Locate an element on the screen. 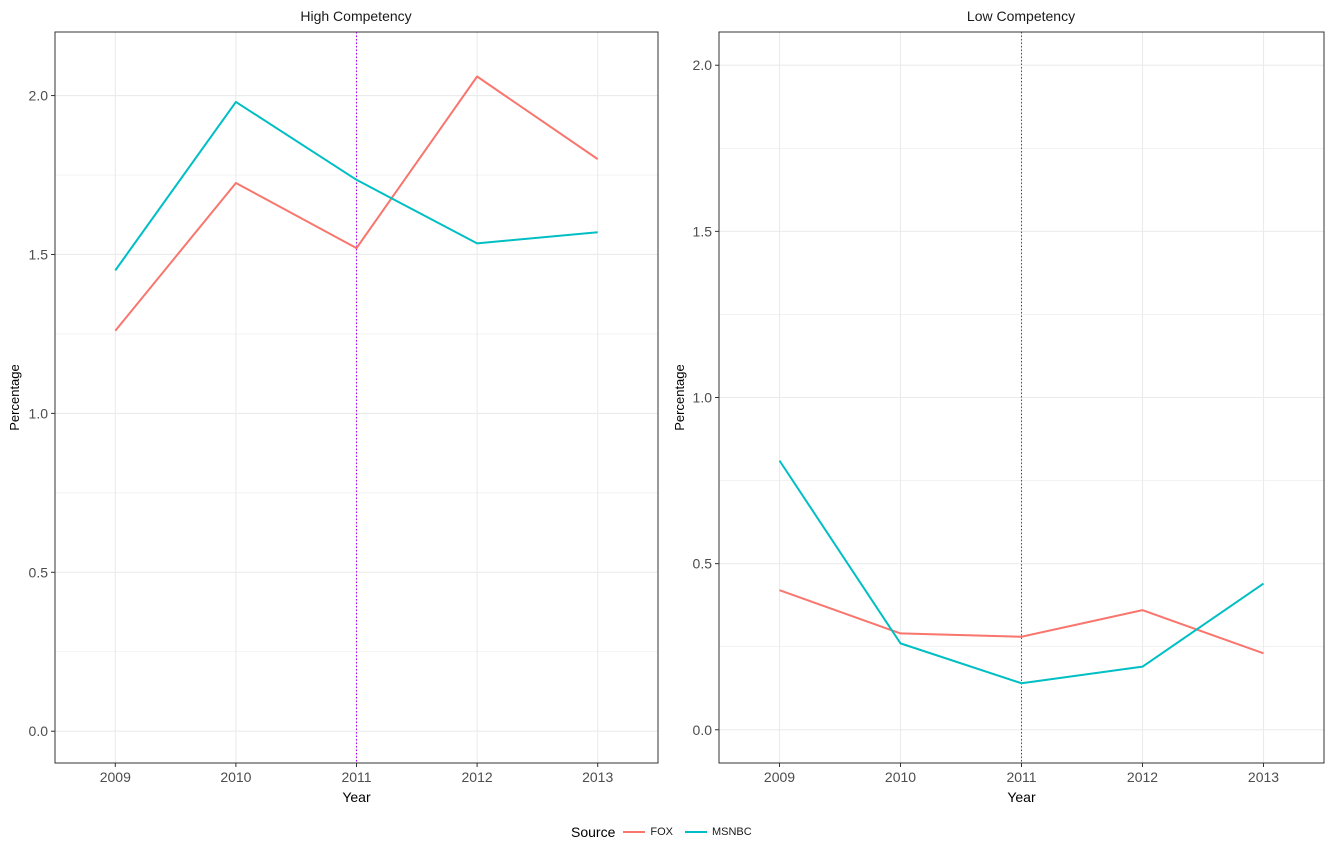 This screenshot has width=1331, height=850. legend: Source FOX MSNBC is located at coordinates (667, 832).